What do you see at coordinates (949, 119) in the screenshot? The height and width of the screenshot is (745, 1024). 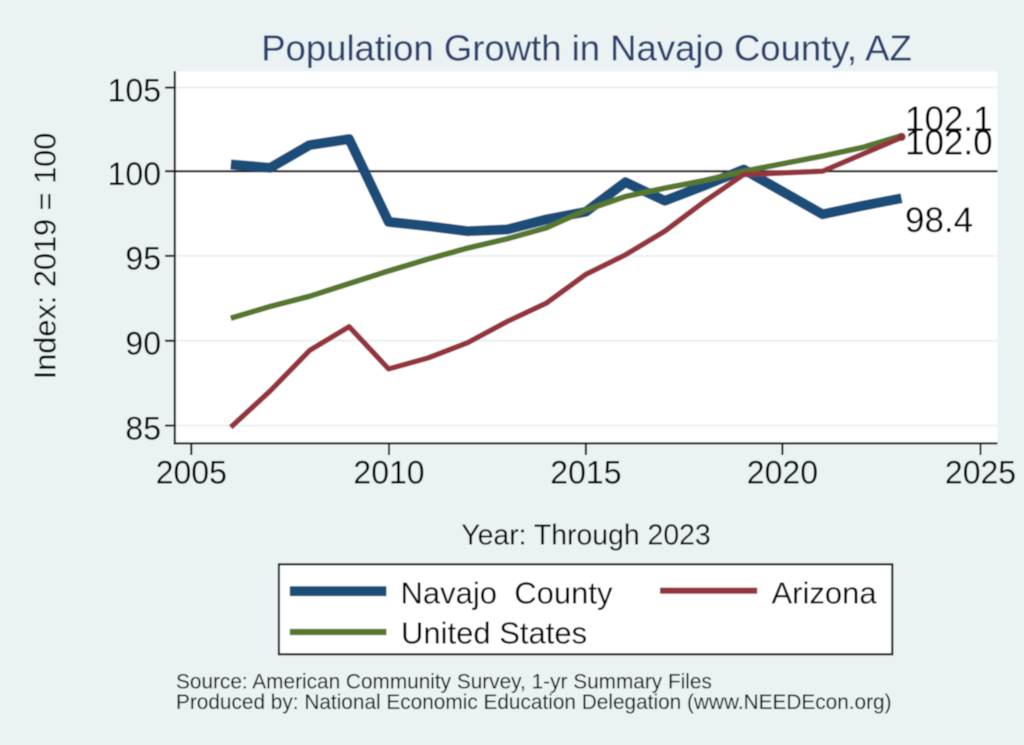 I see `svg-text: 102.1` at bounding box center [949, 119].